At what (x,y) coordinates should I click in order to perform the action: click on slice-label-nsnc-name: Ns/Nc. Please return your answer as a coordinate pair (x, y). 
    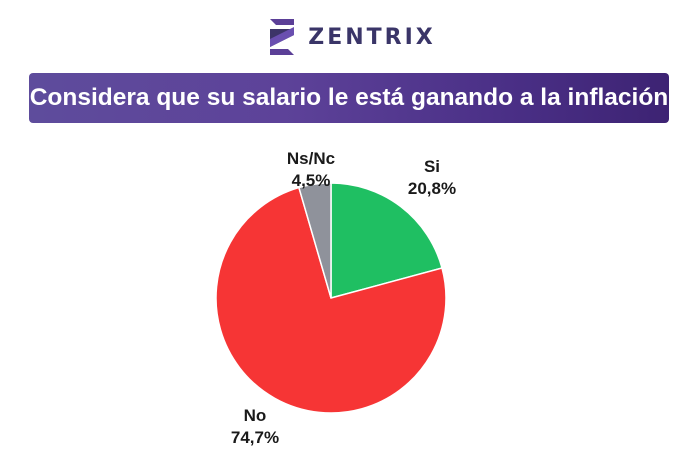
    Looking at the image, I should click on (311, 158).